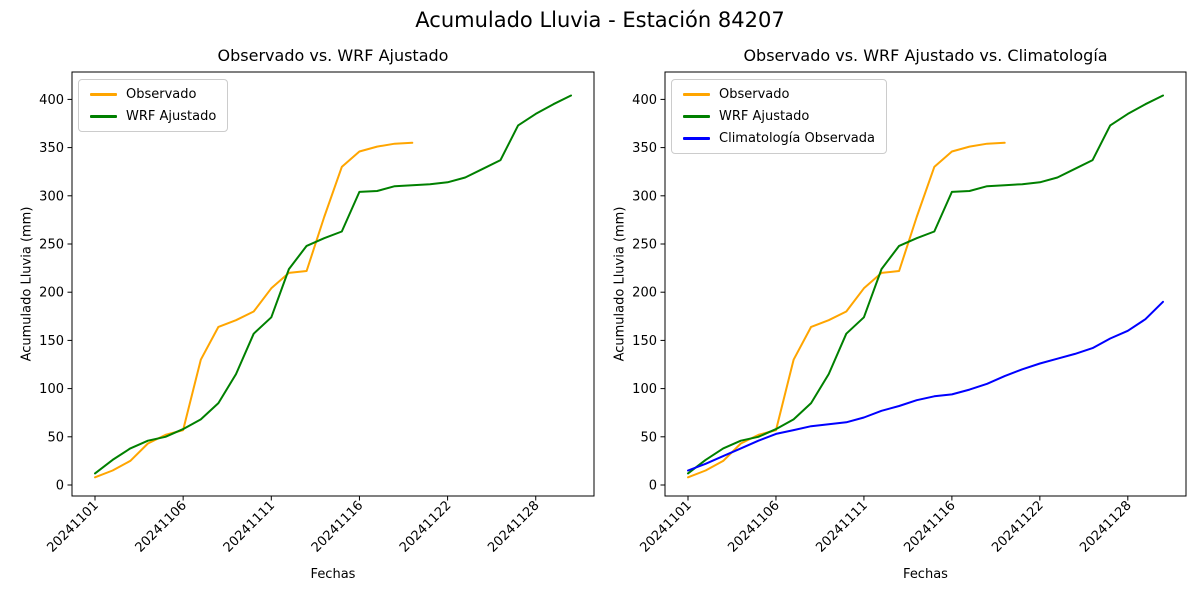 This screenshot has width=1200, height=600. What do you see at coordinates (696, 138) in the screenshot?
I see `climatologia-line-swatch` at bounding box center [696, 138].